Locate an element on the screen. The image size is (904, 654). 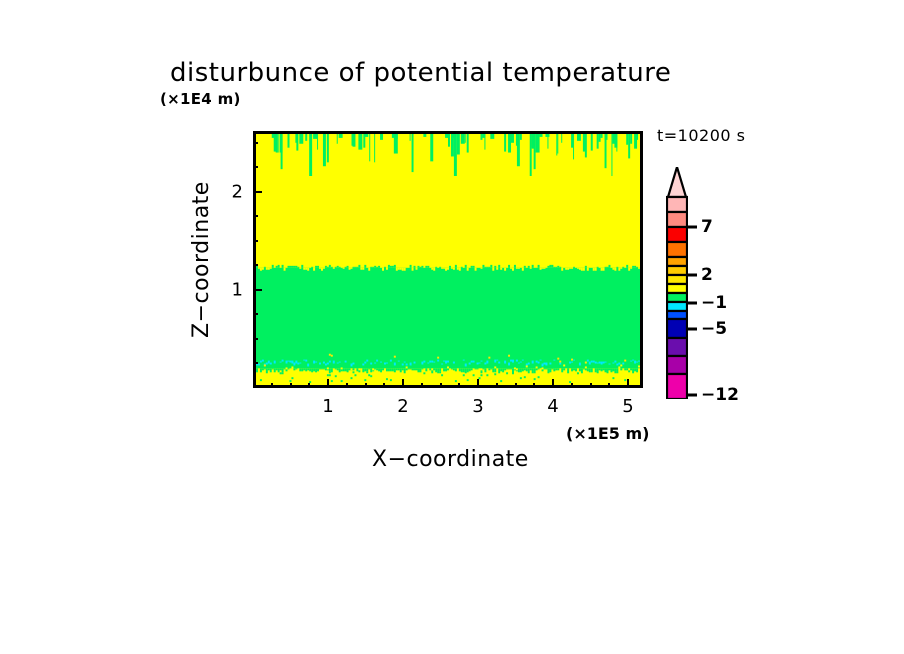
lower-yellow-region is located at coordinates (448, 376).